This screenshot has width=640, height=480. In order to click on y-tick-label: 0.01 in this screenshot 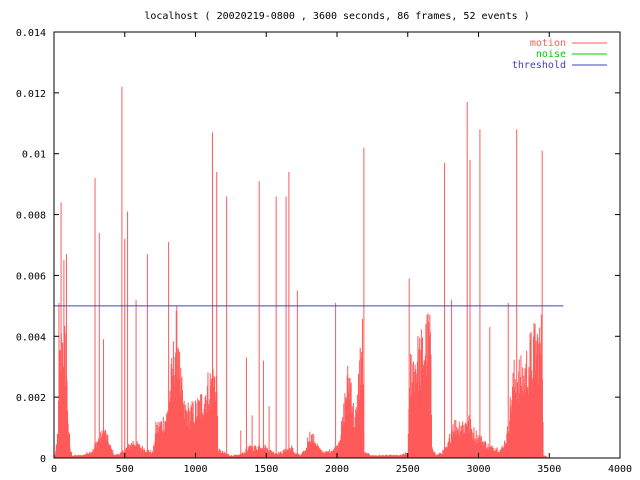, I will do `click(34, 155)`.